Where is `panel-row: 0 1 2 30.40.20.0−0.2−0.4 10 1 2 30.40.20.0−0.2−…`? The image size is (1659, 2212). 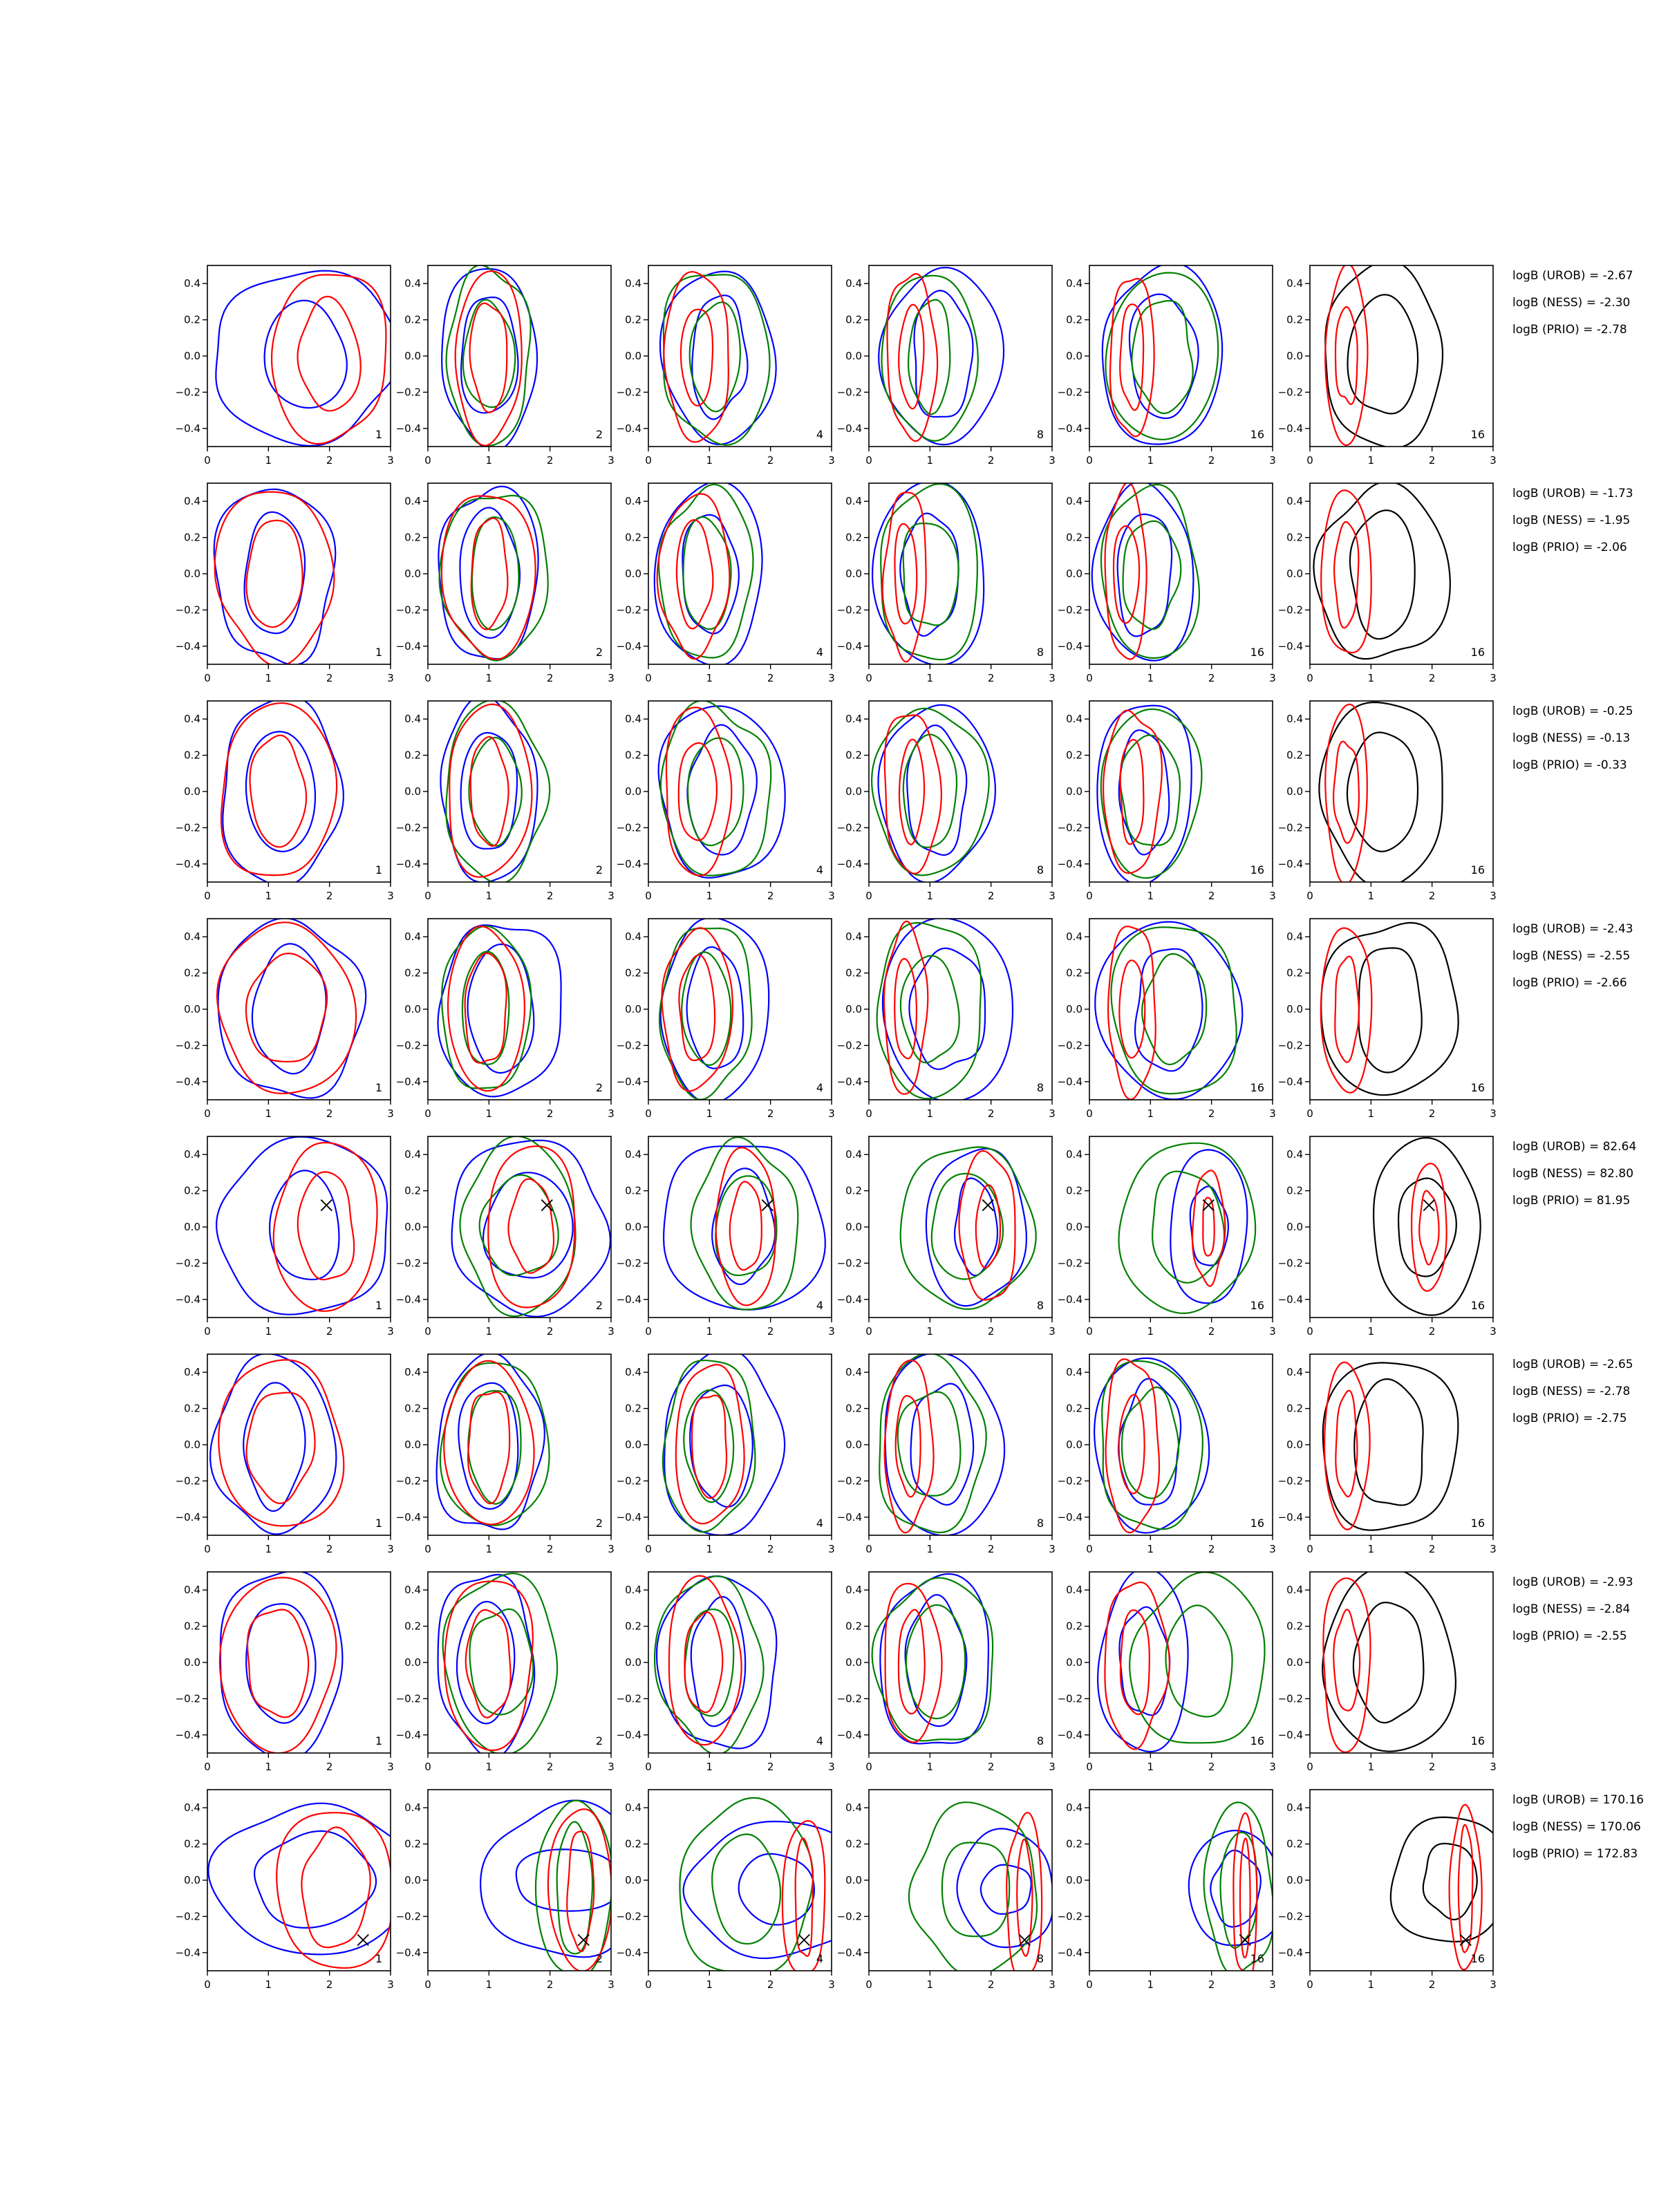
panel-row: 0 1 2 30.40.20.0−0.2−0.4 10 1 2 30.40.20.0−0.2−… is located at coordinates (906, 1237).